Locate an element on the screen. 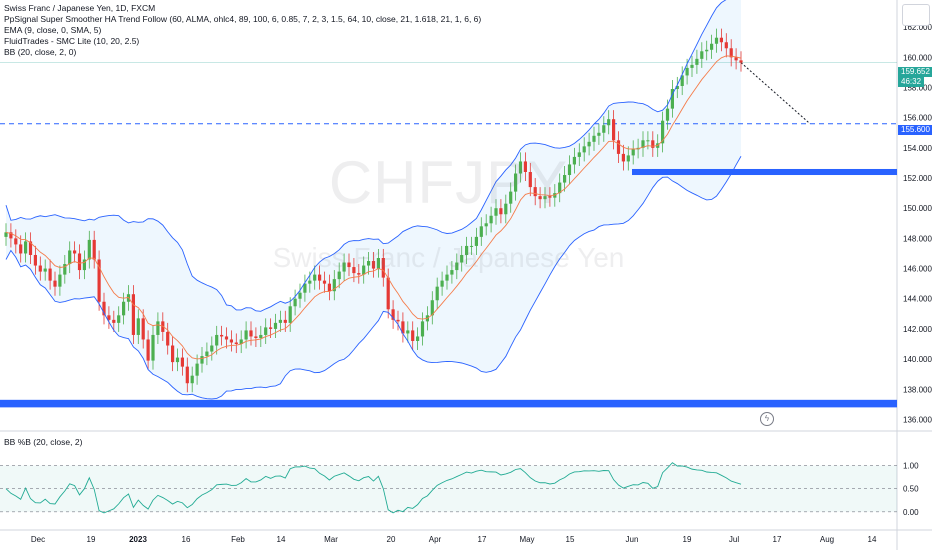  price-tick-label: 140.000 is located at coordinates (917, 359).